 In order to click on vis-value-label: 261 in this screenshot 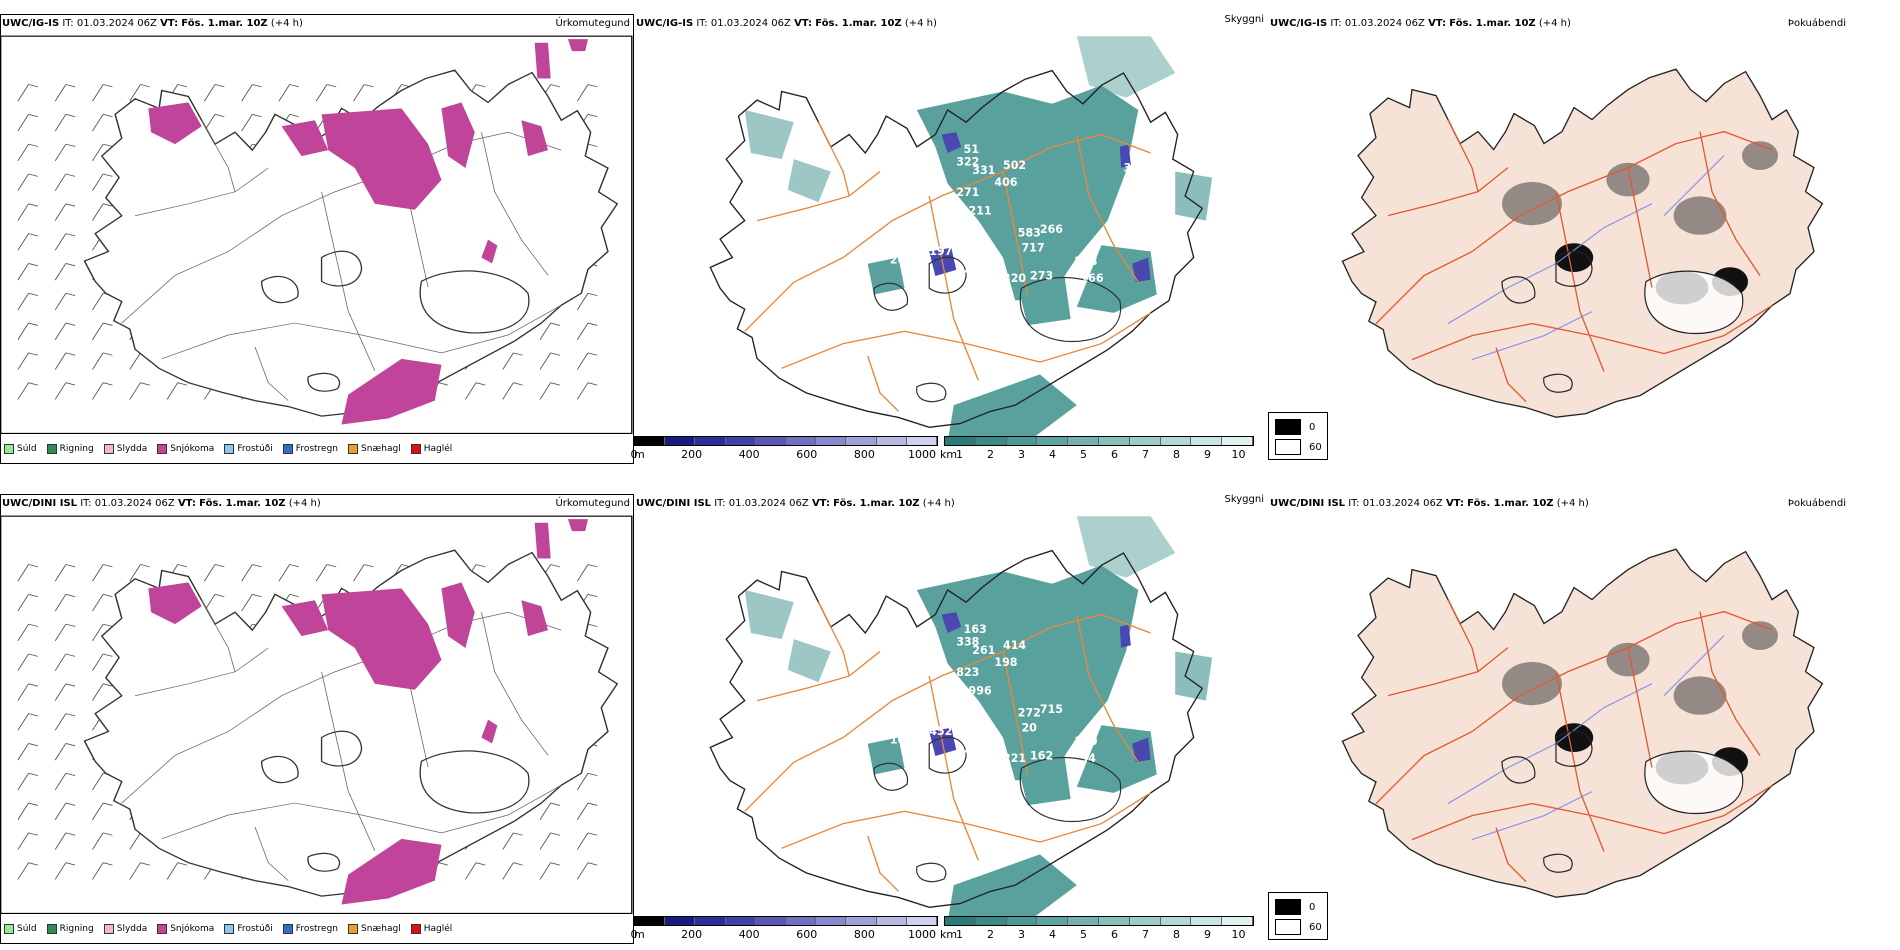, I will do `click(983, 650)`.